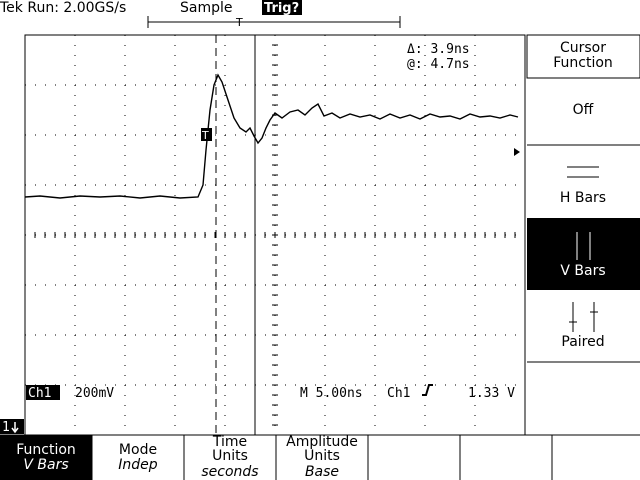 This screenshot has width=640, height=480. Describe the element at coordinates (206, 8) in the screenshot. I see `acquisition-mode: Sample` at that location.